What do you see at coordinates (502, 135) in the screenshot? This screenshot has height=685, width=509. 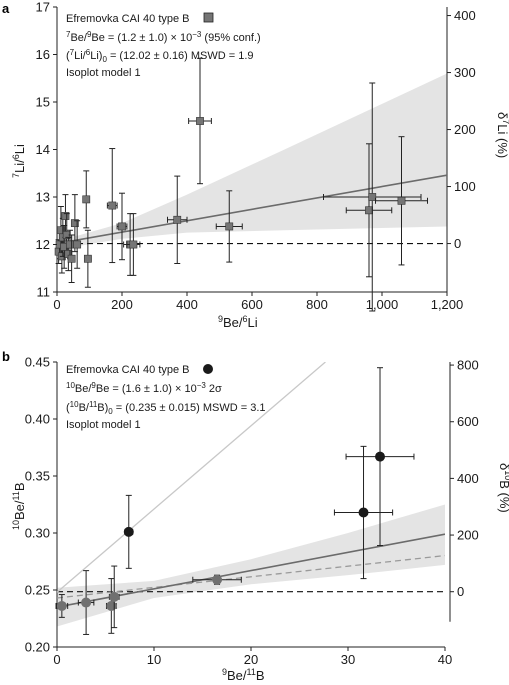 I see `panel-a-y2label: δ7Li (%)` at bounding box center [502, 135].